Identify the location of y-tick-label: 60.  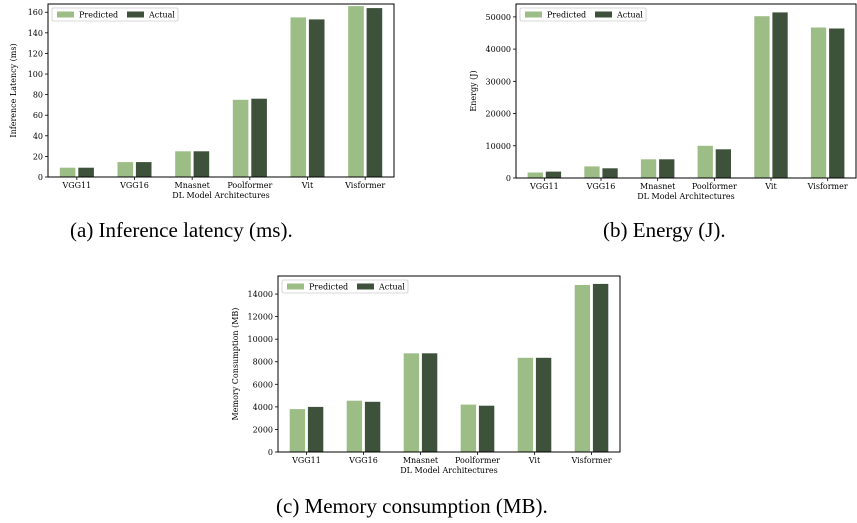
(38, 115).